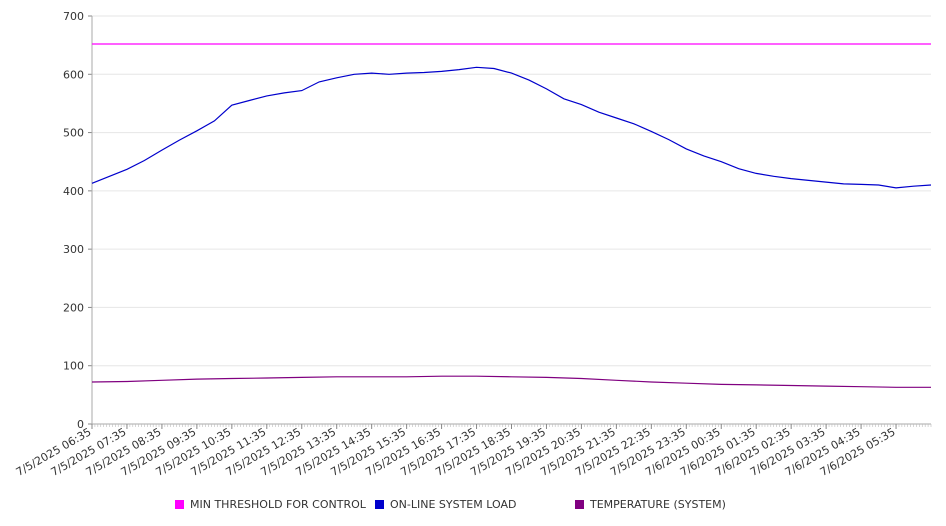 The height and width of the screenshot is (526, 946). I want to click on legend-swatch-temperature, so click(579, 504).